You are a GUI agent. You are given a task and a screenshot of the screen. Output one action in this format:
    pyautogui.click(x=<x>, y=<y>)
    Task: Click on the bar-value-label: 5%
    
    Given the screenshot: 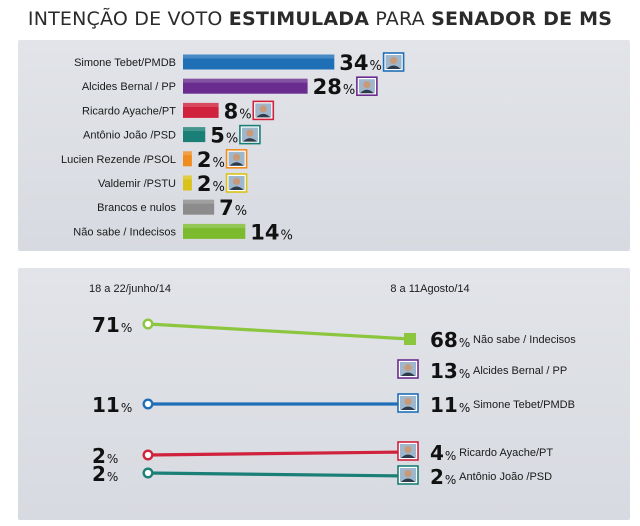 What is the action you would take?
    pyautogui.click(x=224, y=136)
    